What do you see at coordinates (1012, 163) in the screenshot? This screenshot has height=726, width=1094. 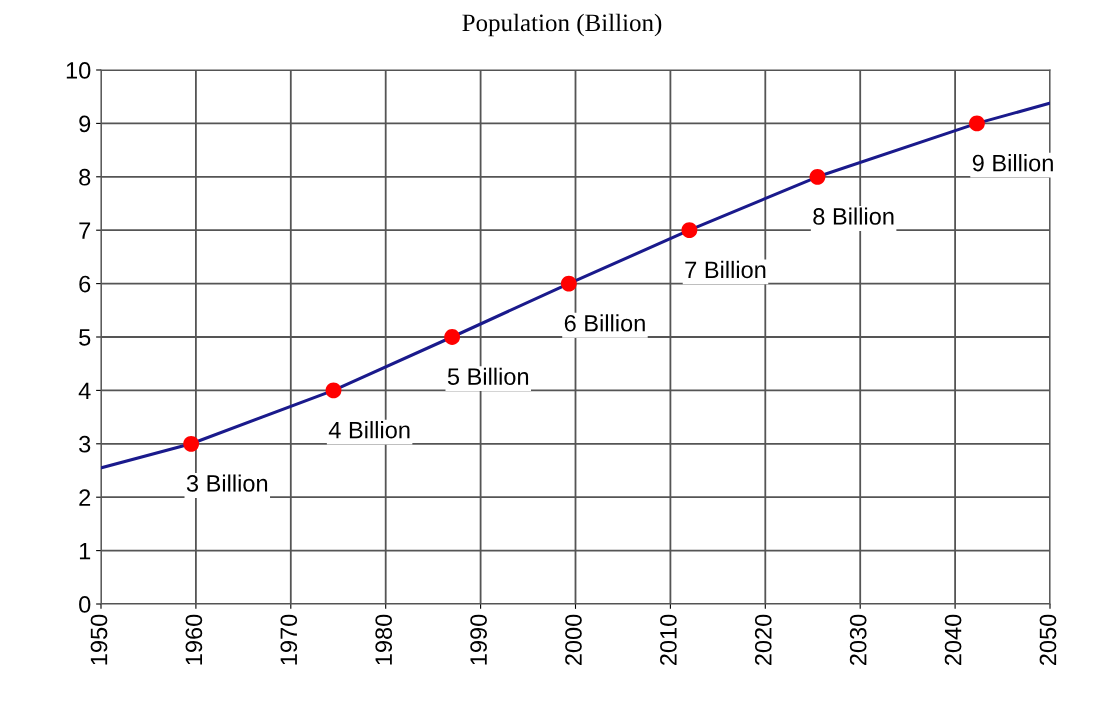 I see `annotation: 9 Billion` at bounding box center [1012, 163].